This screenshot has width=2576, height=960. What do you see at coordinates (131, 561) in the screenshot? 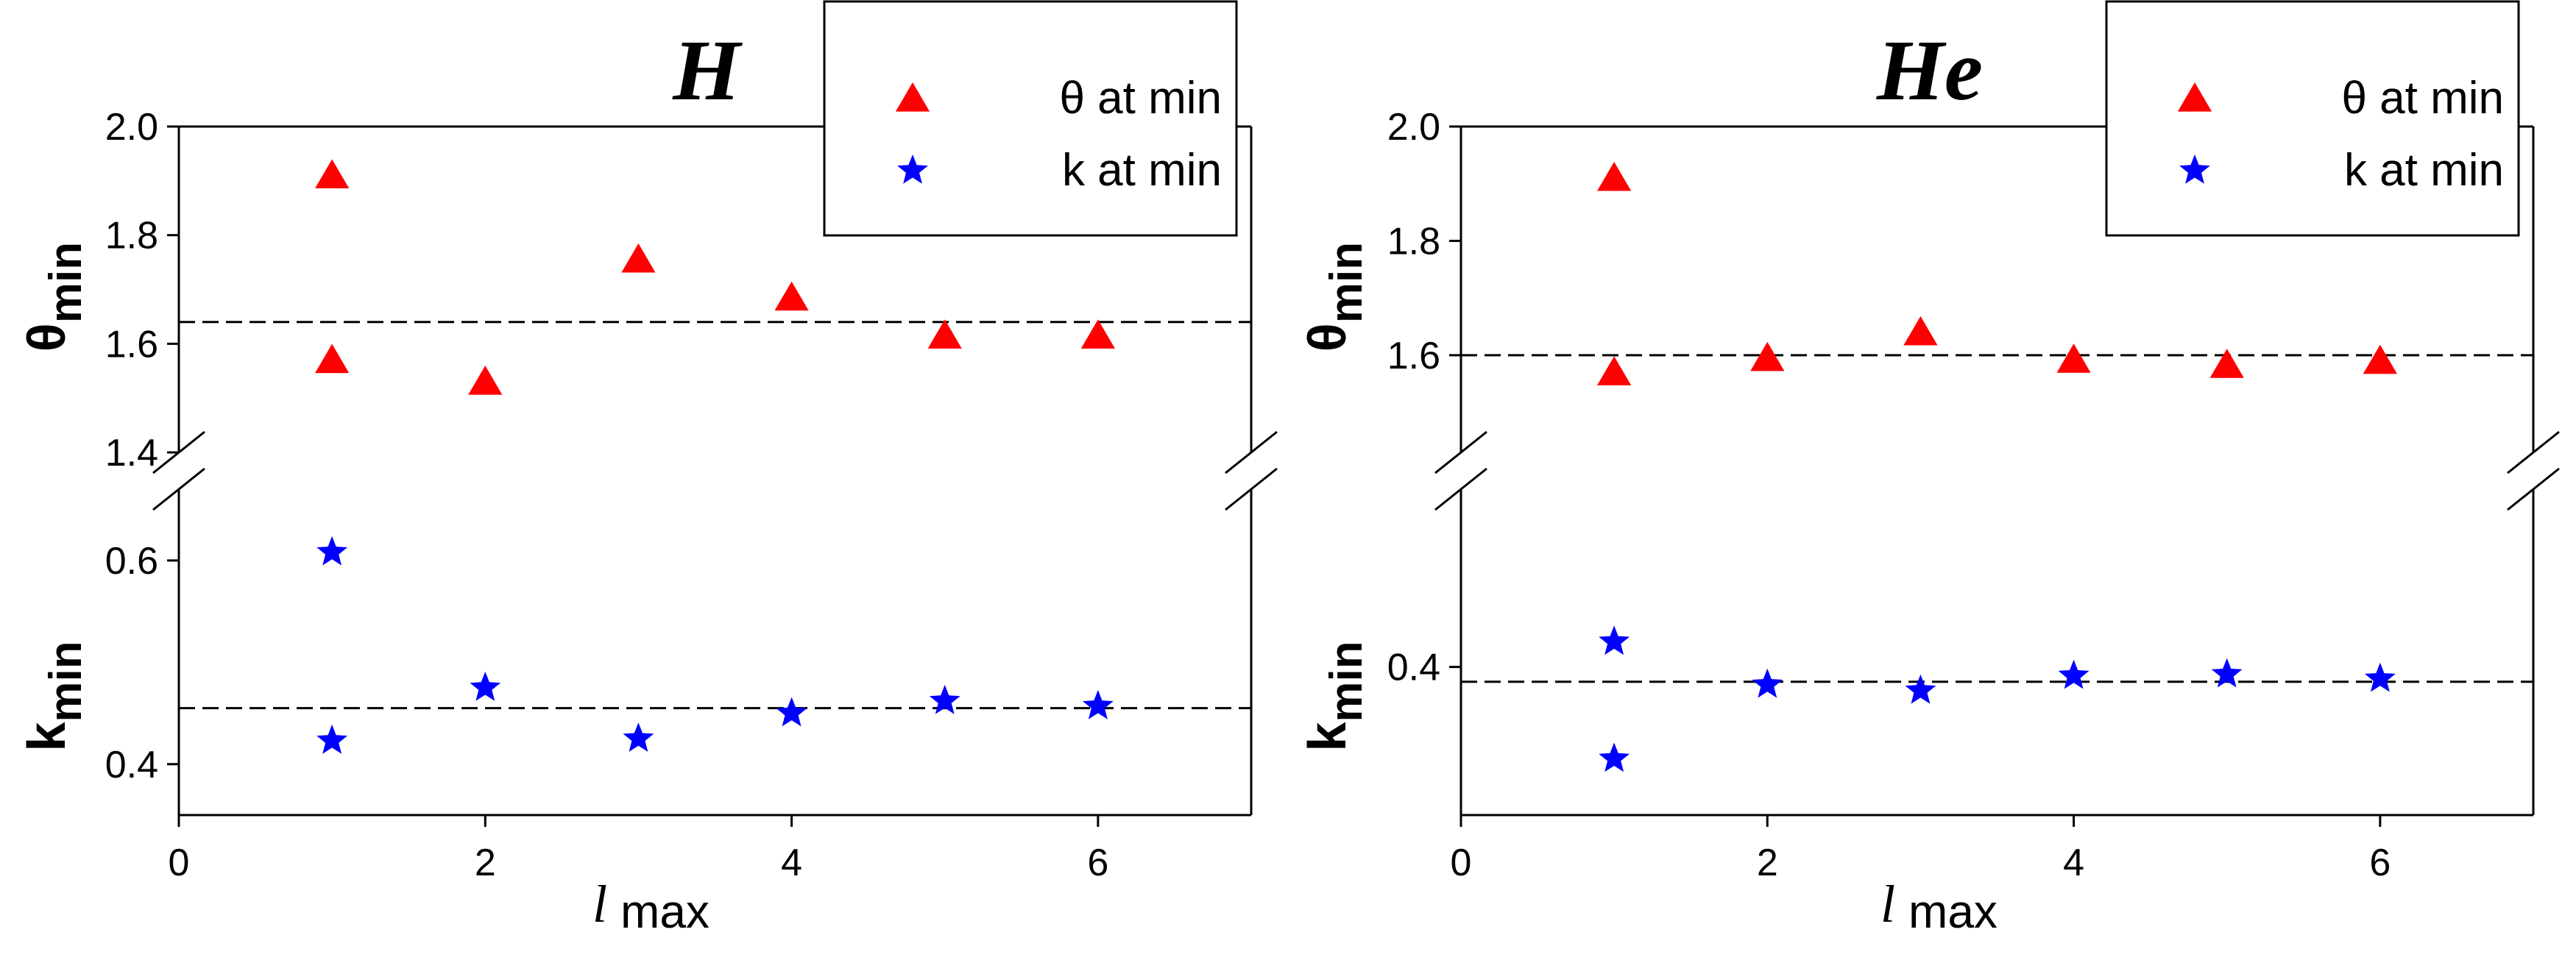
I see `bottom-y-tick-label: 0.6` at bounding box center [131, 561].